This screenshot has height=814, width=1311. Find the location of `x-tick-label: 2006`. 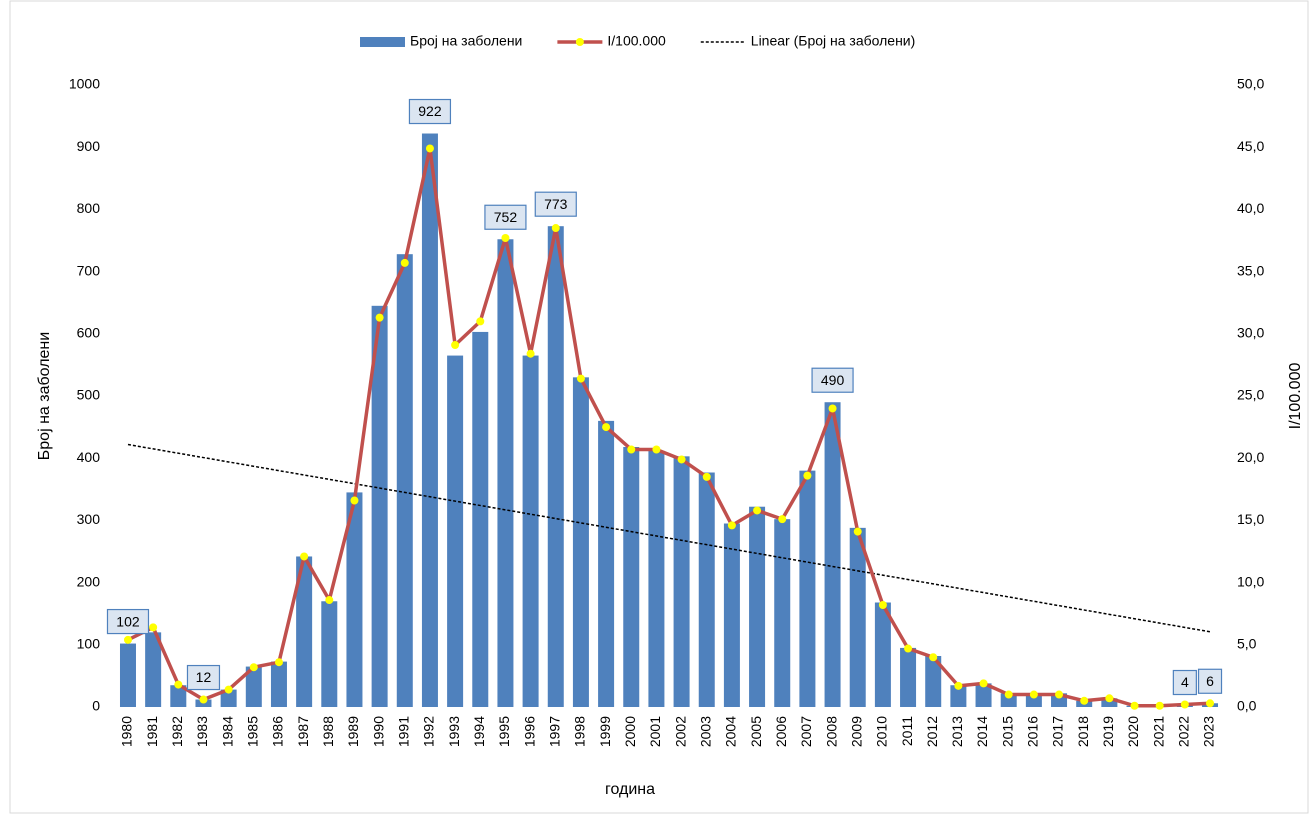

x-tick-label: 2006 is located at coordinates (781, 731).